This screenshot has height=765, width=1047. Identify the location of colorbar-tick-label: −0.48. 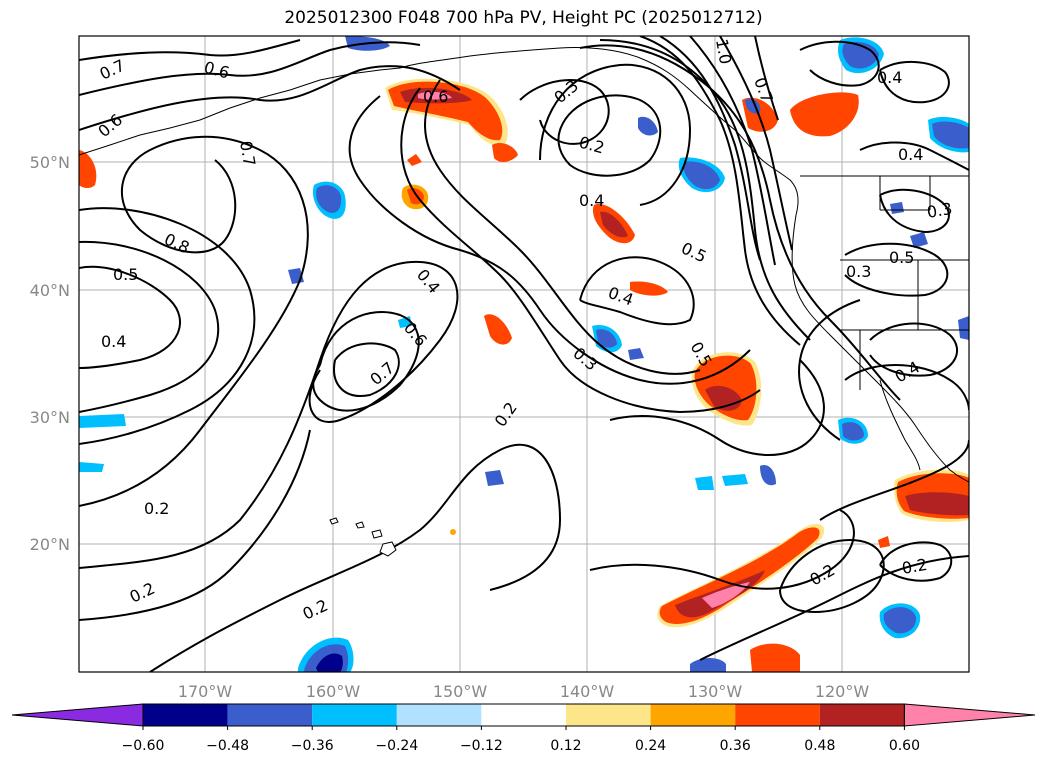
(227, 746).